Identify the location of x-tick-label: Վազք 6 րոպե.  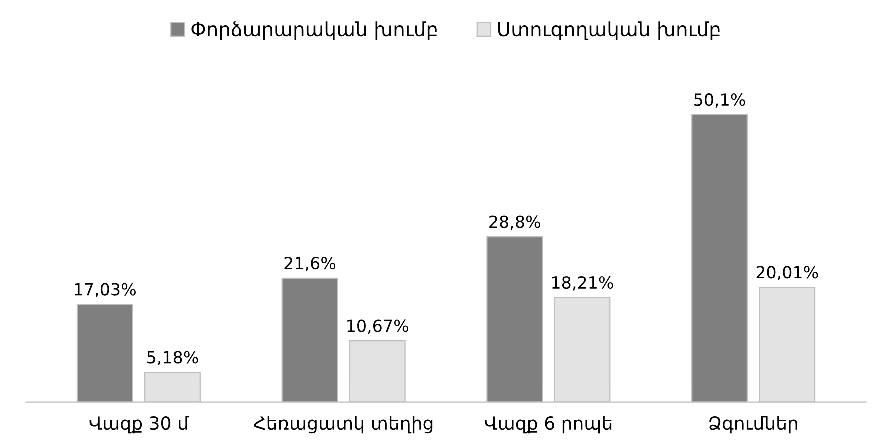
(548, 425).